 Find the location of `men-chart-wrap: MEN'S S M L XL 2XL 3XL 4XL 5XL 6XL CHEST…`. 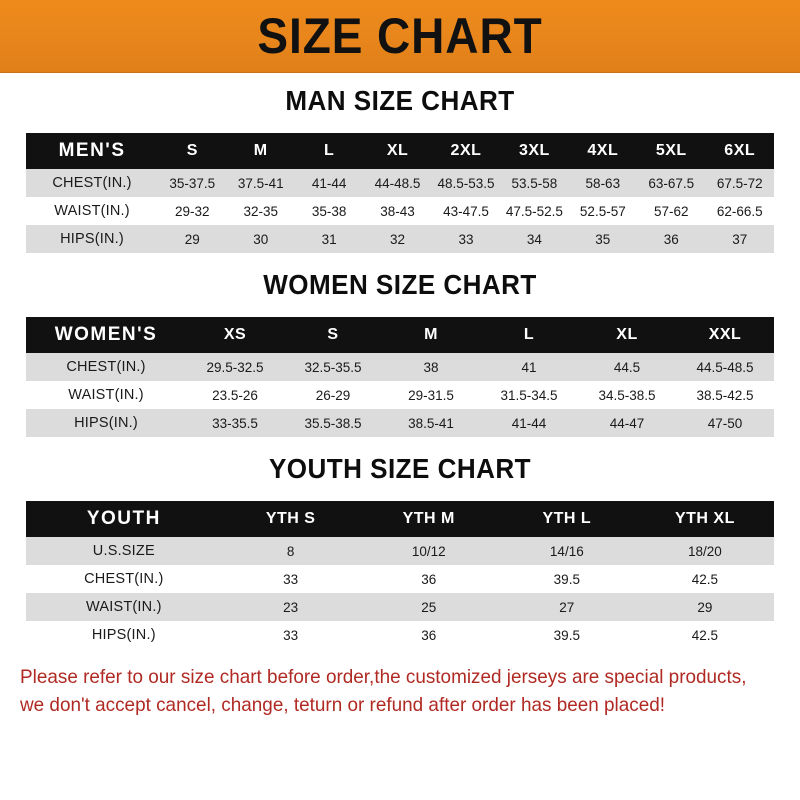

men-chart-wrap: MEN'S S M L XL 2XL 3XL 4XL 5XL 6XL CHEST… is located at coordinates (400, 193).